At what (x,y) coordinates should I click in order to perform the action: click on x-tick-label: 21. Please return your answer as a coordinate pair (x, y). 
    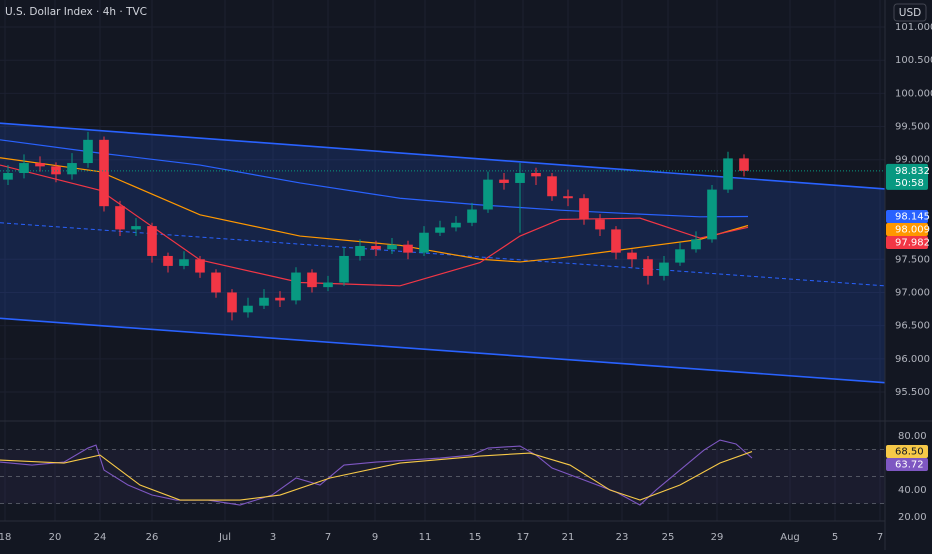
    Looking at the image, I should click on (568, 537).